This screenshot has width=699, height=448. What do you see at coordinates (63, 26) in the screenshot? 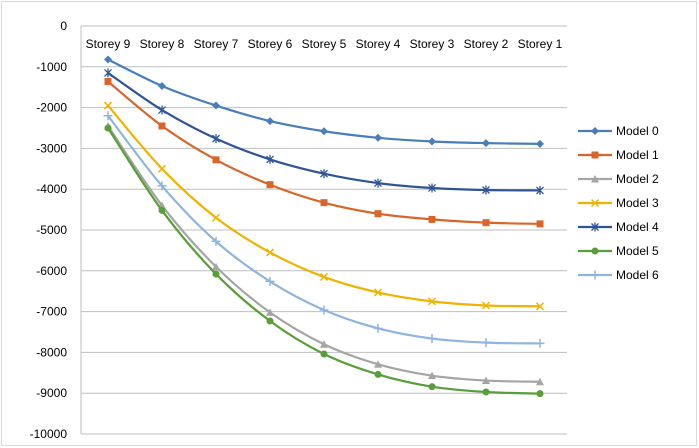
I see `y-tick-label: 0` at bounding box center [63, 26].